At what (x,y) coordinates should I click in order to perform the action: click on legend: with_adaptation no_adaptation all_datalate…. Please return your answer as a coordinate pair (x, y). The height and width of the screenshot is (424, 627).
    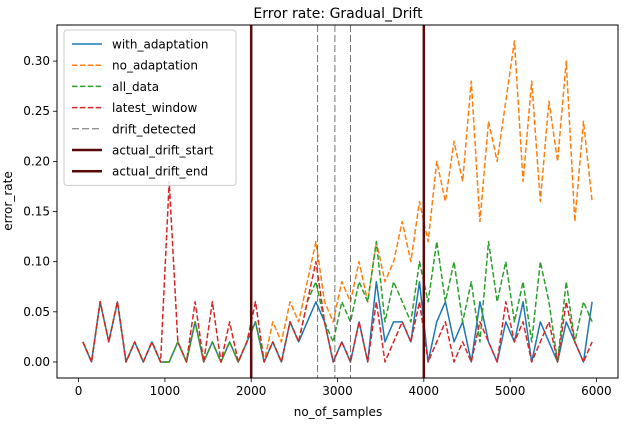
    Looking at the image, I should click on (150, 107).